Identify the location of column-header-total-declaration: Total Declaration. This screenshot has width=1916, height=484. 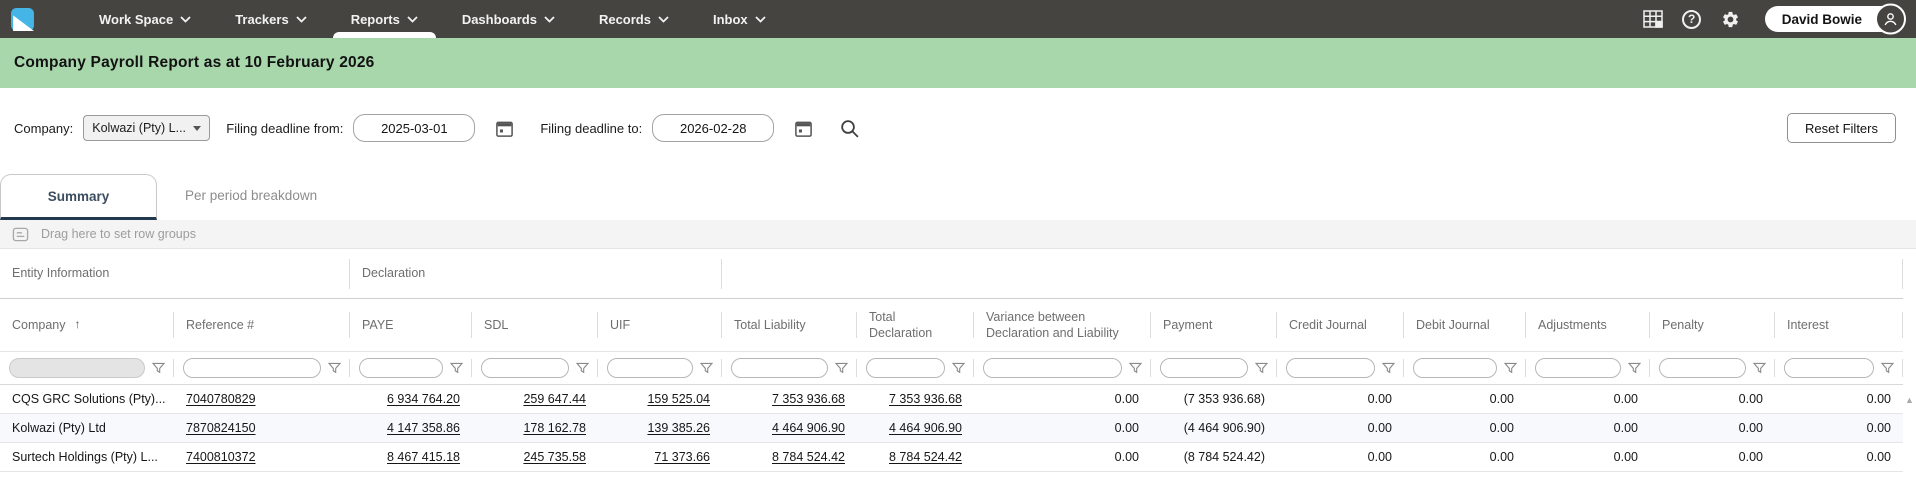
(915, 325).